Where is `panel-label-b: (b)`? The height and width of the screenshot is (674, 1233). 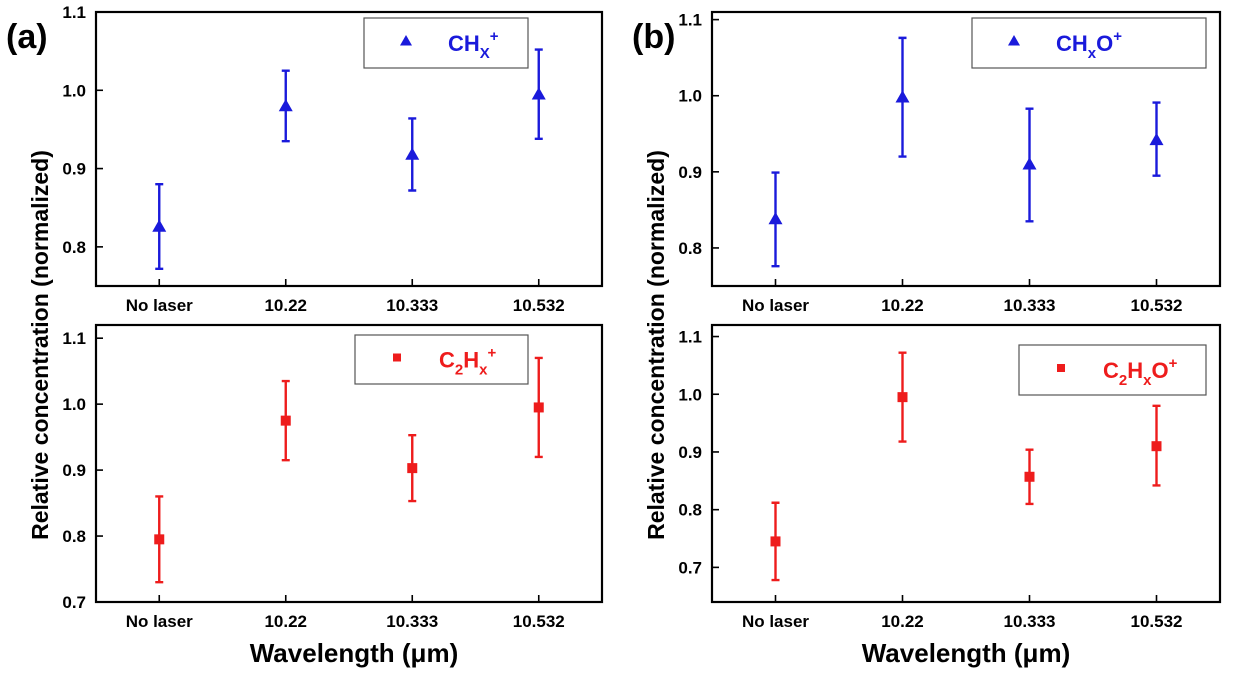 panel-label-b: (b) is located at coordinates (653, 37).